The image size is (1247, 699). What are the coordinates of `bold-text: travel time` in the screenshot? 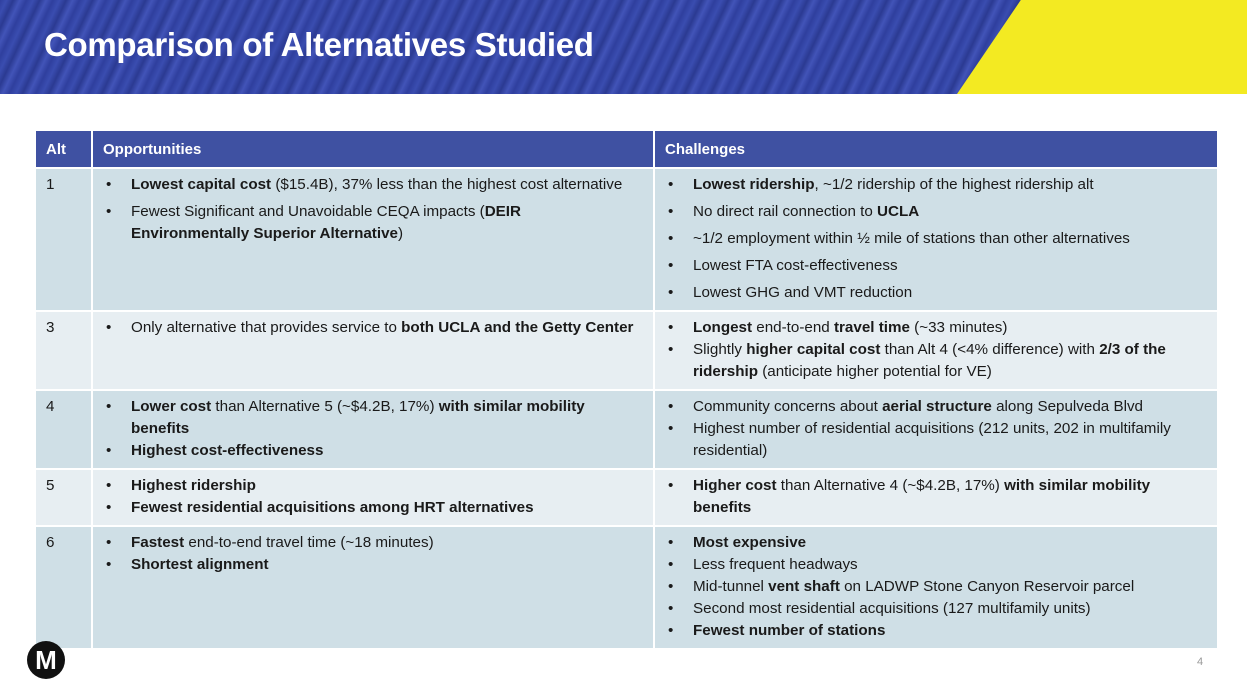 It's located at (871, 327).